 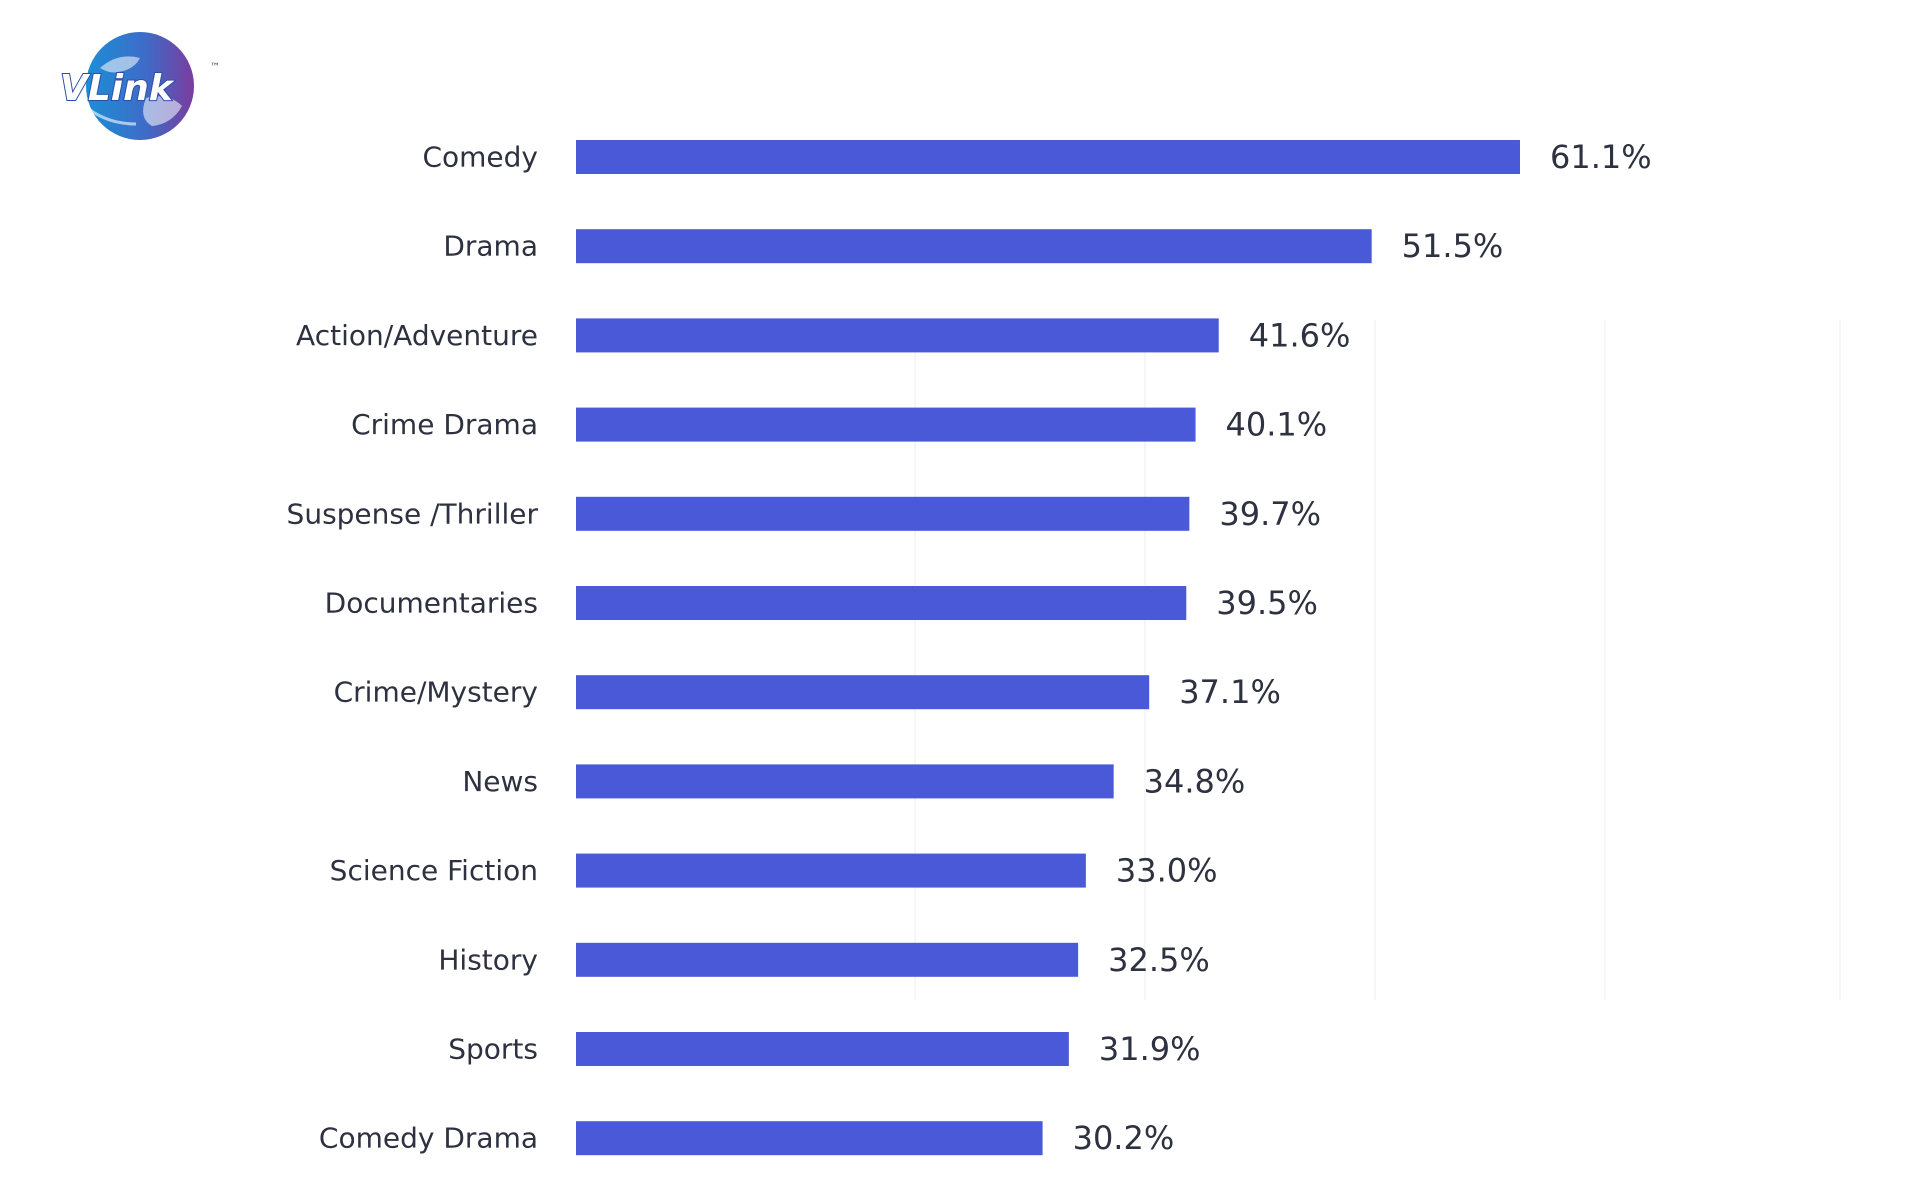 What do you see at coordinates (1300, 335) in the screenshot?
I see `value-label-2: 41.6%` at bounding box center [1300, 335].